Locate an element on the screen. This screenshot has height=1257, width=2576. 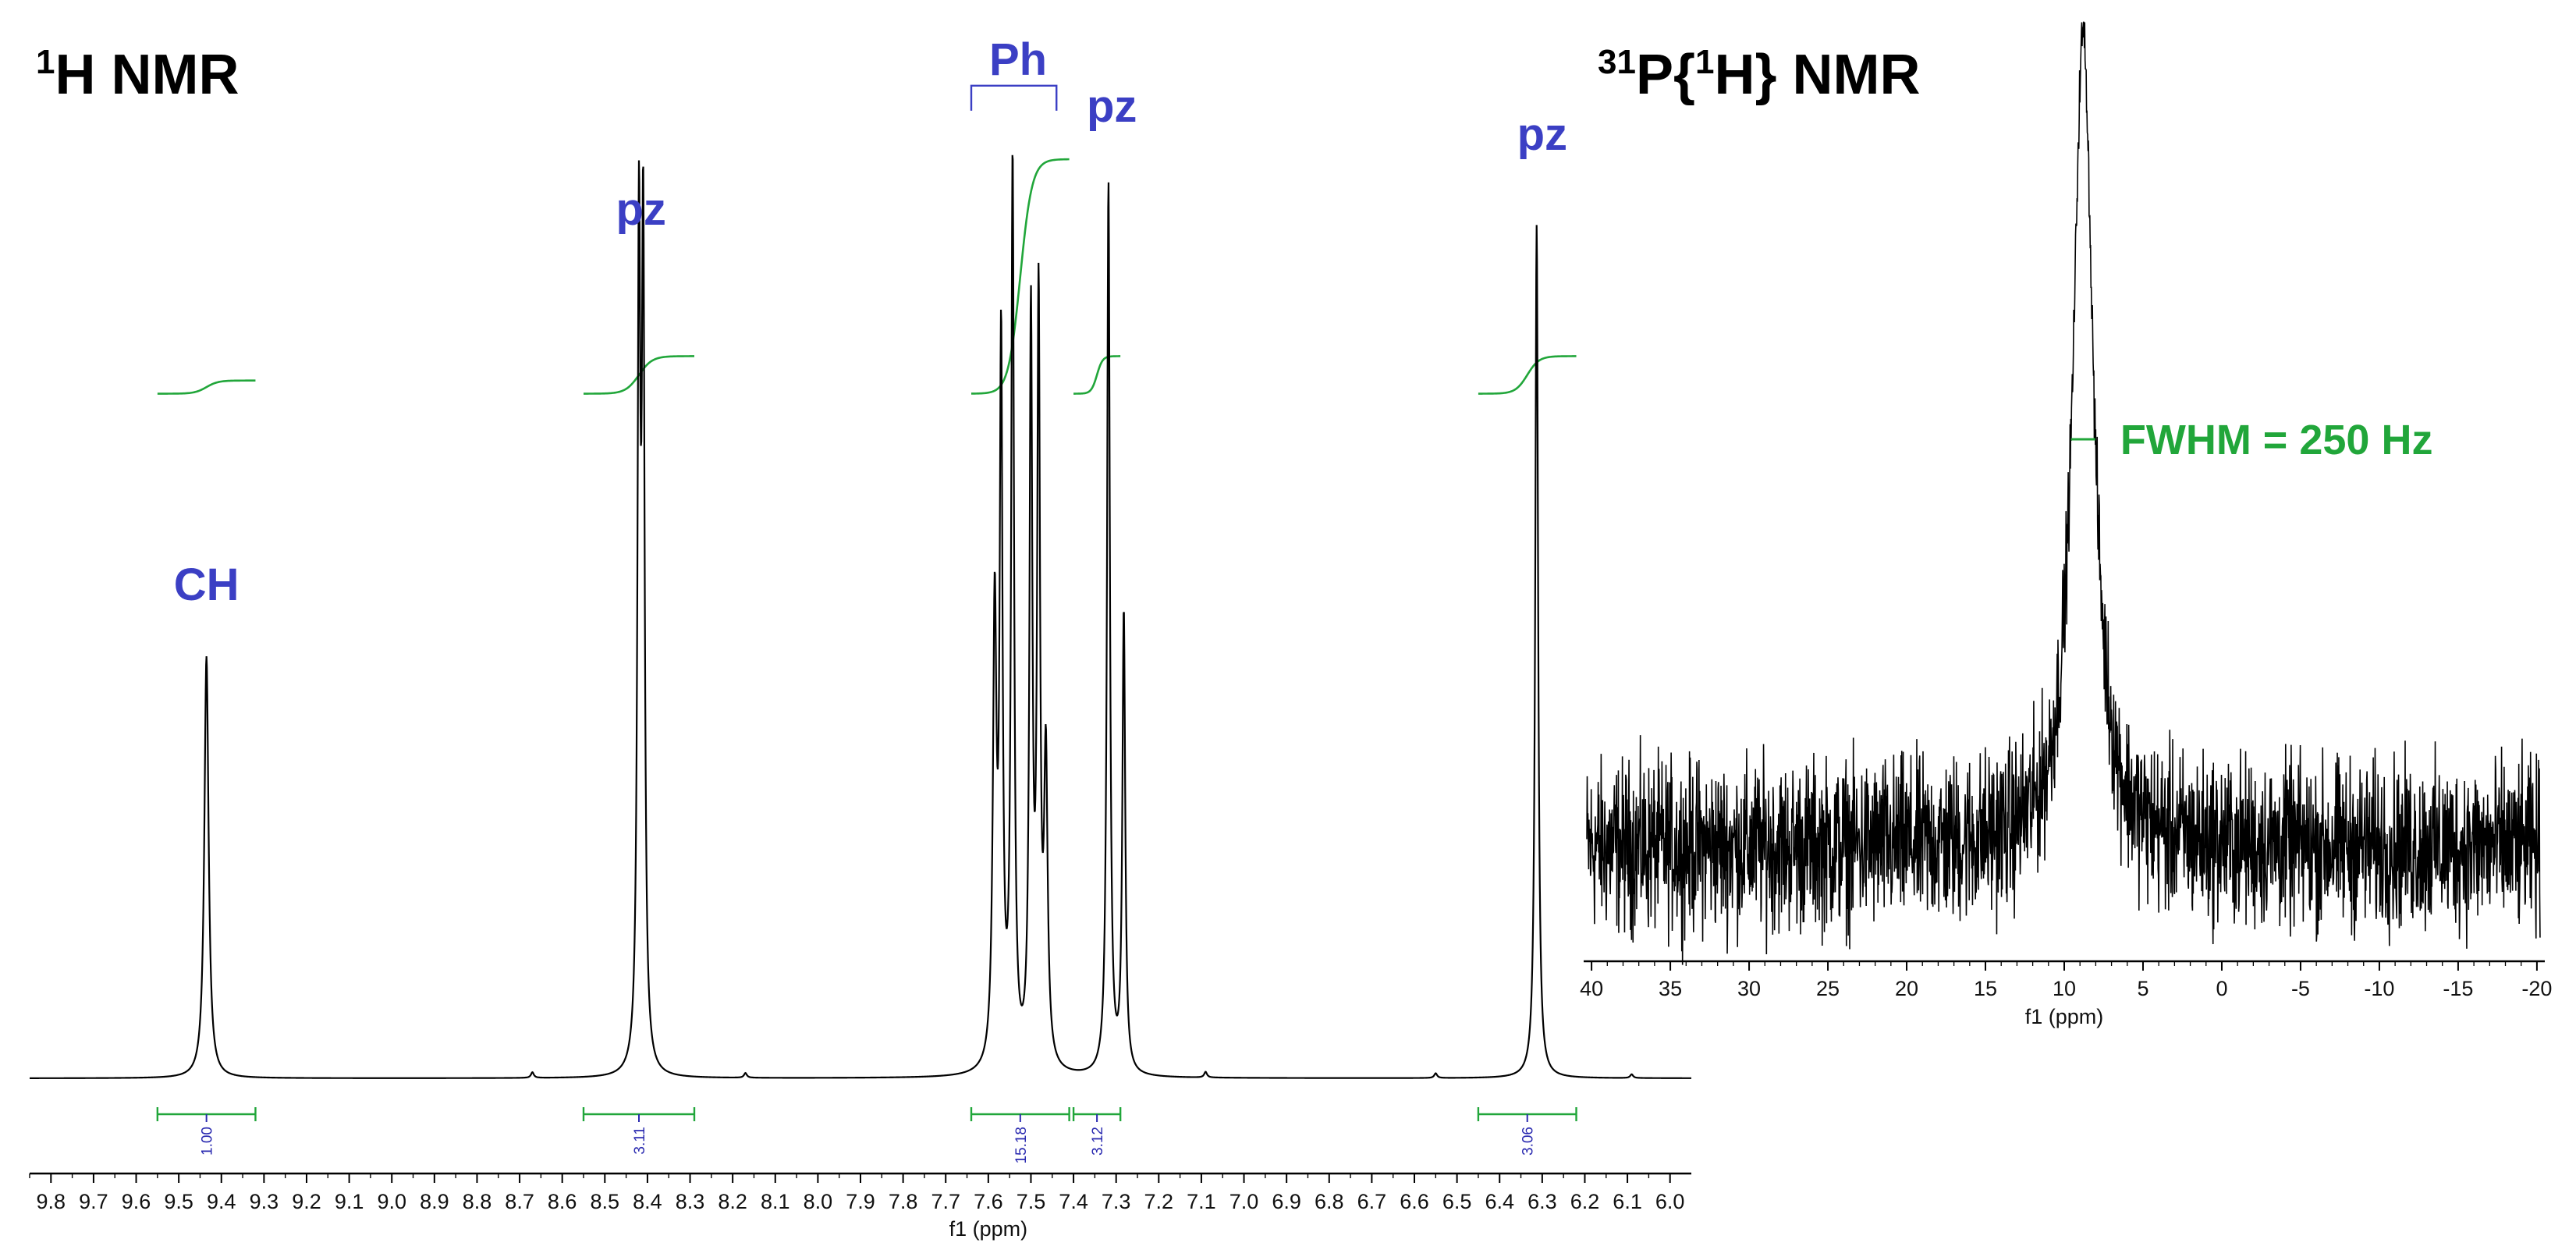
x-tick-label: 7.2 is located at coordinates (1159, 1201).